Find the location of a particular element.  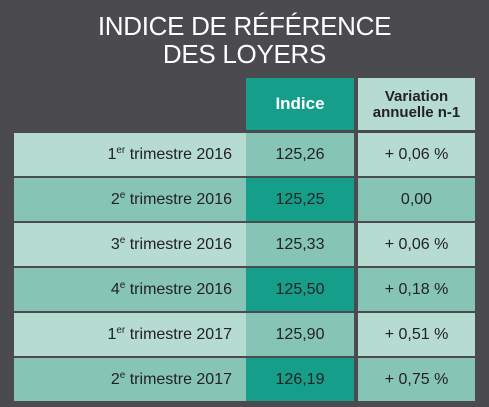

table-row: 2e trimestre 2017 126,19 + 0,75 % is located at coordinates (244, 379).